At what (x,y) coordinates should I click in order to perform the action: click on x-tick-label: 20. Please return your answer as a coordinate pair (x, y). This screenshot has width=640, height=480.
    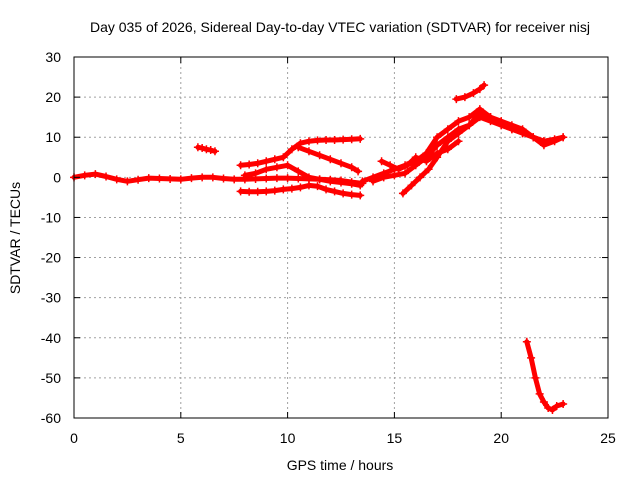
    Looking at the image, I should click on (501, 438).